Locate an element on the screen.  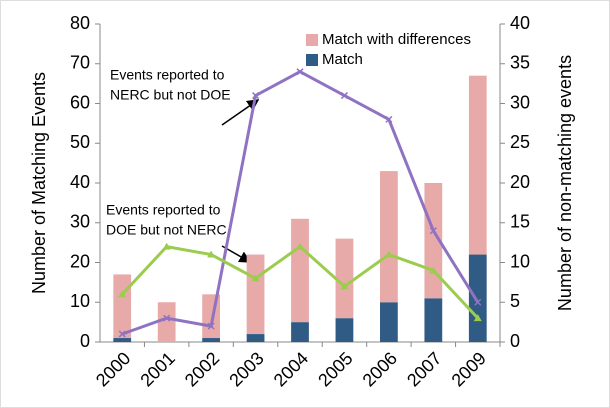
y-tick-label: 10 is located at coordinates (80, 301).